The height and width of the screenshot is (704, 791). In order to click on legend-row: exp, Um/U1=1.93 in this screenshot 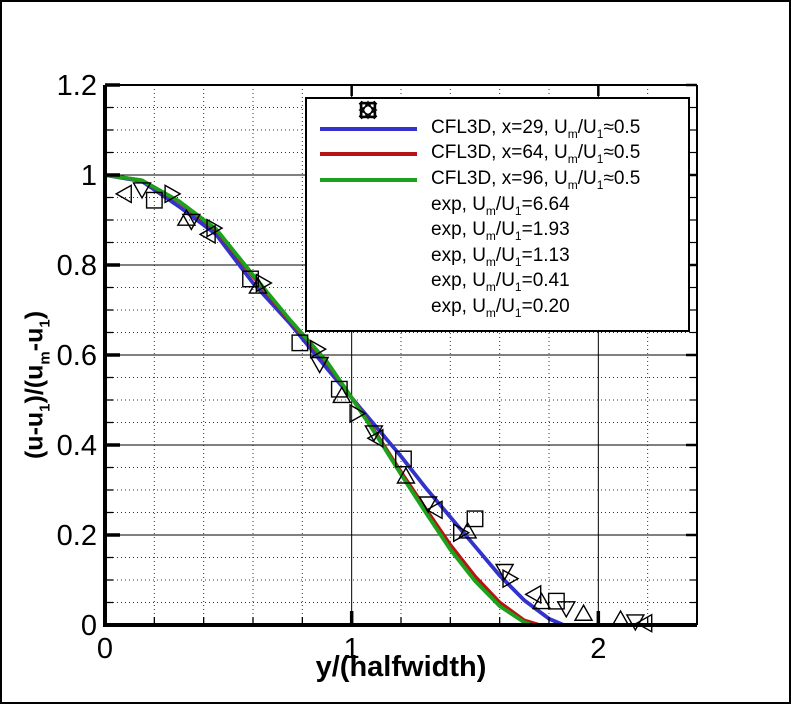, I will do `click(497, 172)`.